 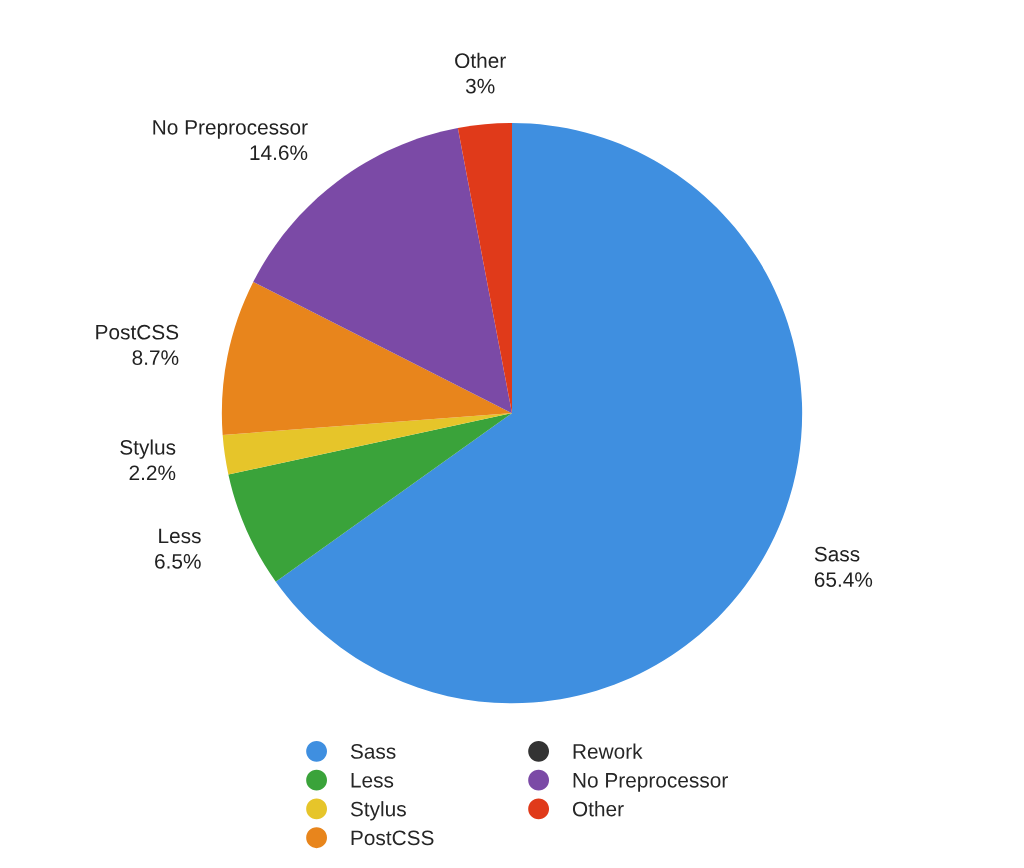 I want to click on legend-label: PostCSS, so click(x=392, y=838).